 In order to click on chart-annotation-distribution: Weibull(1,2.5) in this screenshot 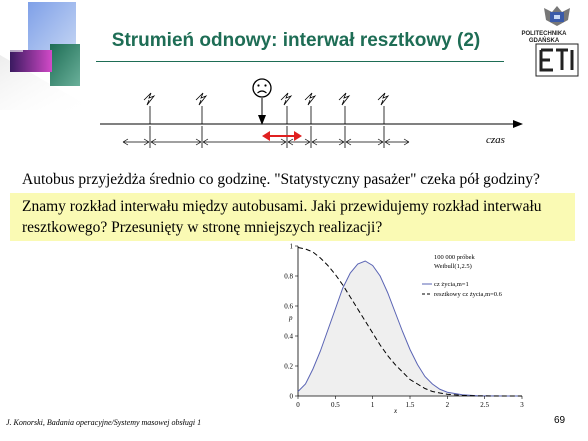, I will do `click(453, 266)`.